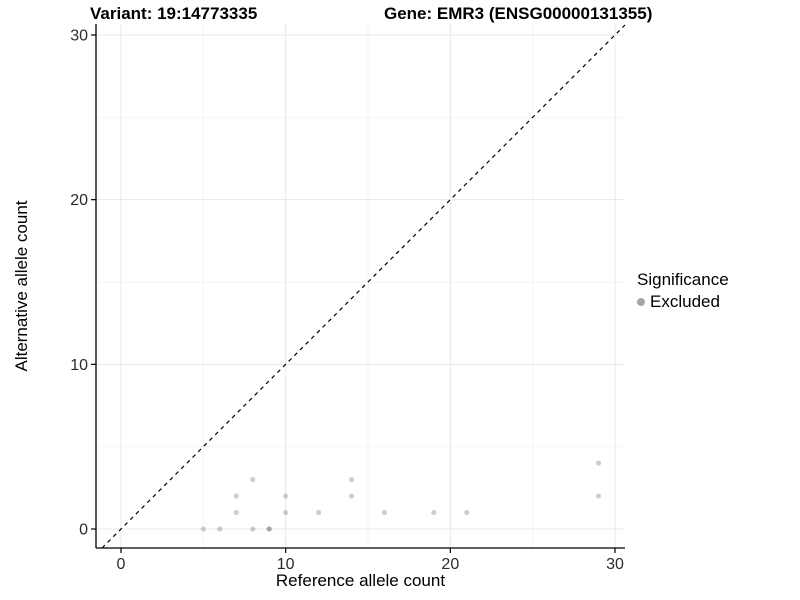 The width and height of the screenshot is (800, 600). Describe the element at coordinates (174, 13) in the screenshot. I see `plot-title-variant: Variant: 19:14773335` at that location.